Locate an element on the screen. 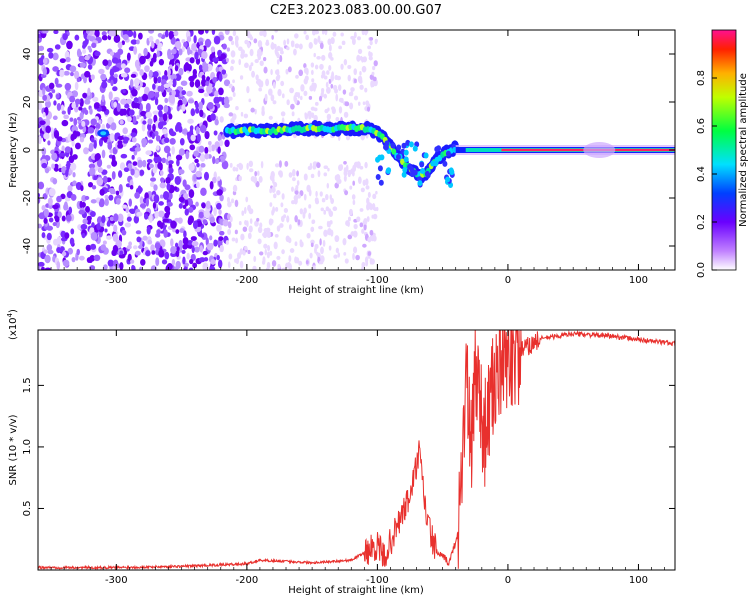  snr-y-multiplier-close: ) is located at coordinates (13, 311).